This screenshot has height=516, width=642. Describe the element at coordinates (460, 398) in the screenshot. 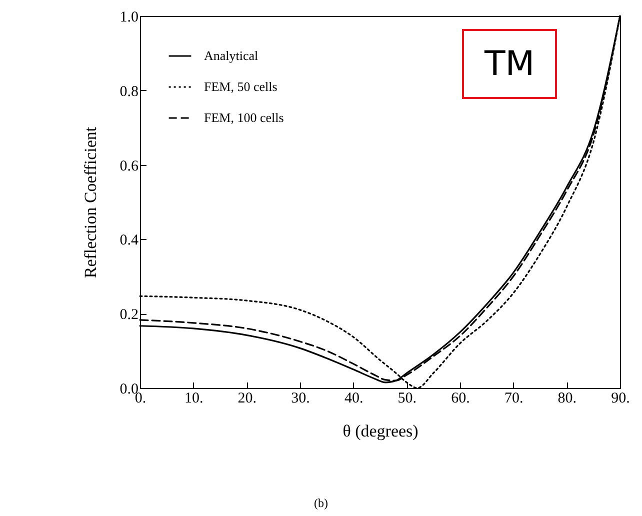

I see `x-tick-label: 60.` at that location.